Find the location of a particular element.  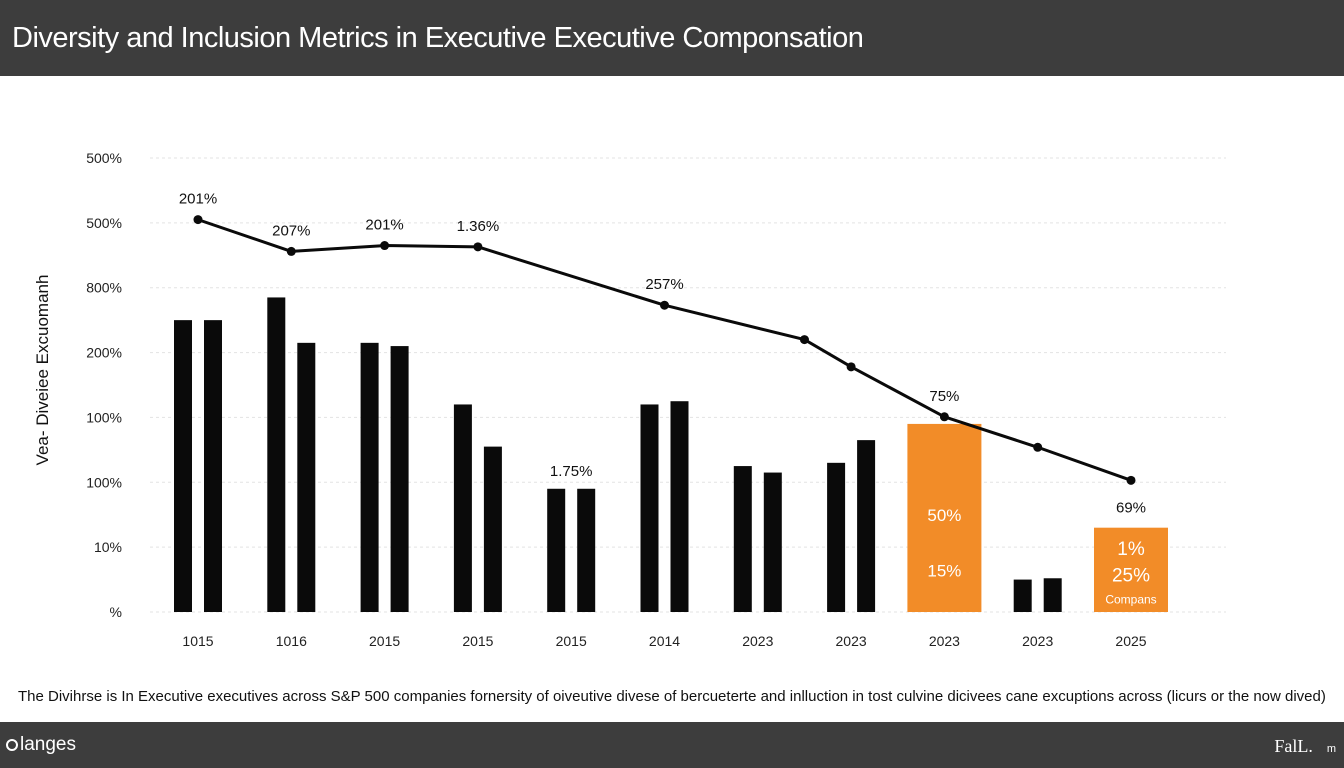

x-tick-label: 2025 is located at coordinates (1130, 641).